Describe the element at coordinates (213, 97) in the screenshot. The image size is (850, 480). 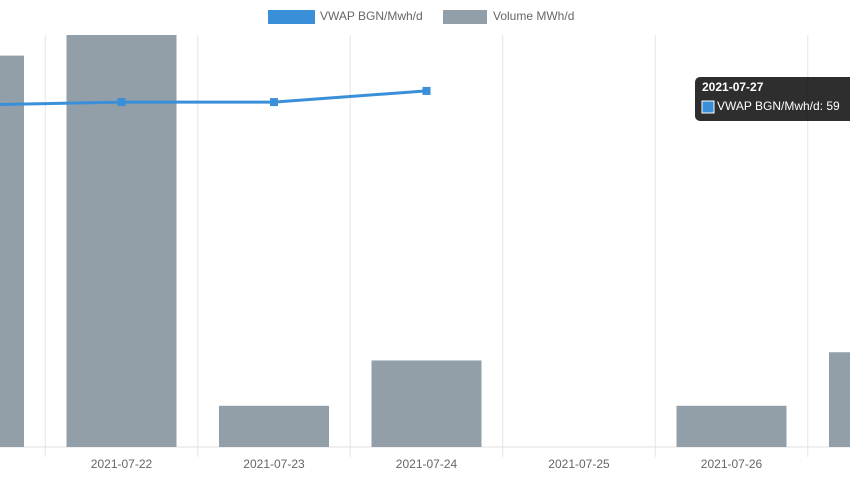
I see `line` at that location.